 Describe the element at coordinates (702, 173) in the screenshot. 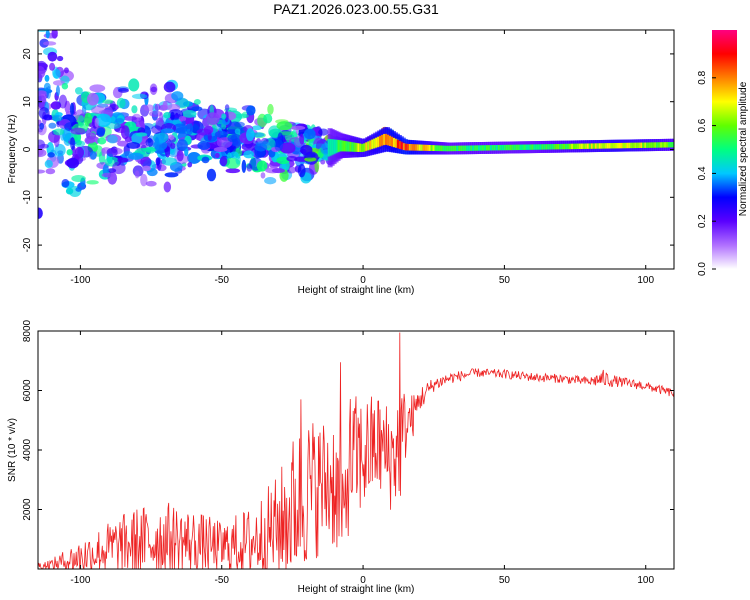

I see `colorbar-tick-label: 0.4` at that location.